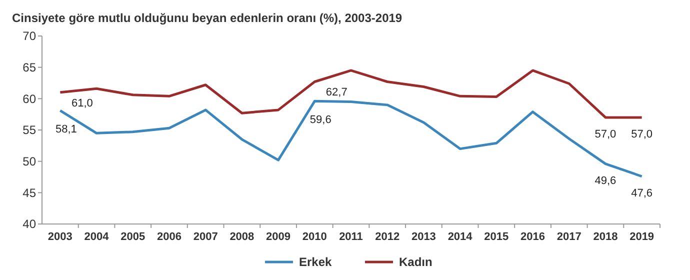 The height and width of the screenshot is (280, 690). What do you see at coordinates (314, 237) in the screenshot?
I see `x-tick-label: 2010` at bounding box center [314, 237].